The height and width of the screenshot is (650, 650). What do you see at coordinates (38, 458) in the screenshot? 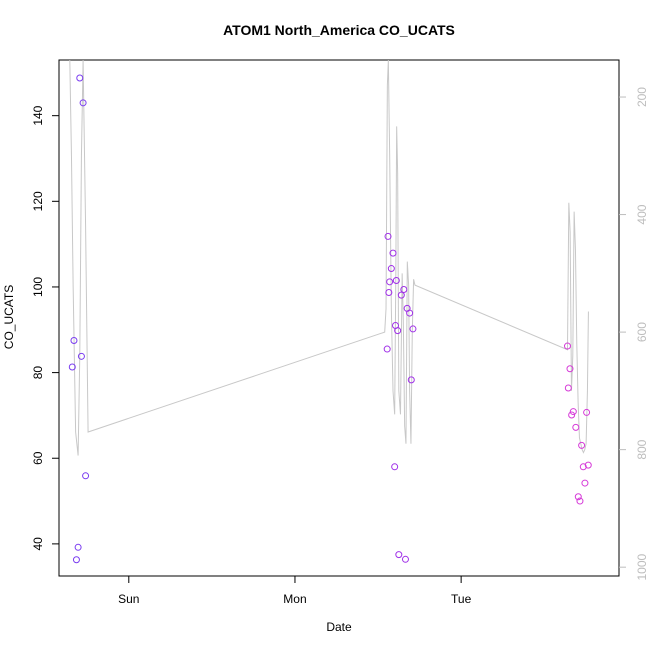
I see `y-tick-label: 60` at bounding box center [38, 458].